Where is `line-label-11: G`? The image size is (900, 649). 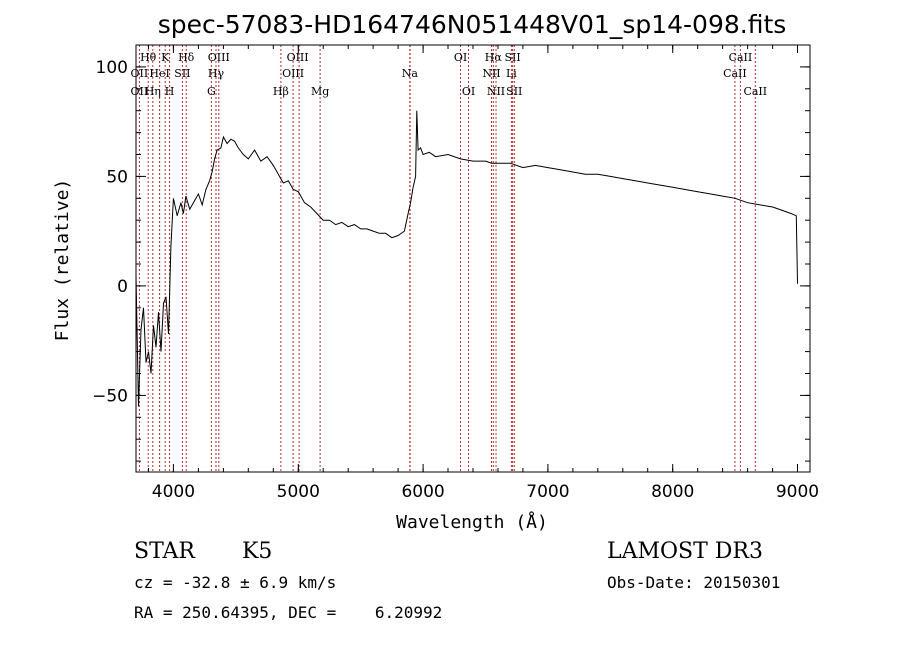 line-label-11: G is located at coordinates (211, 91).